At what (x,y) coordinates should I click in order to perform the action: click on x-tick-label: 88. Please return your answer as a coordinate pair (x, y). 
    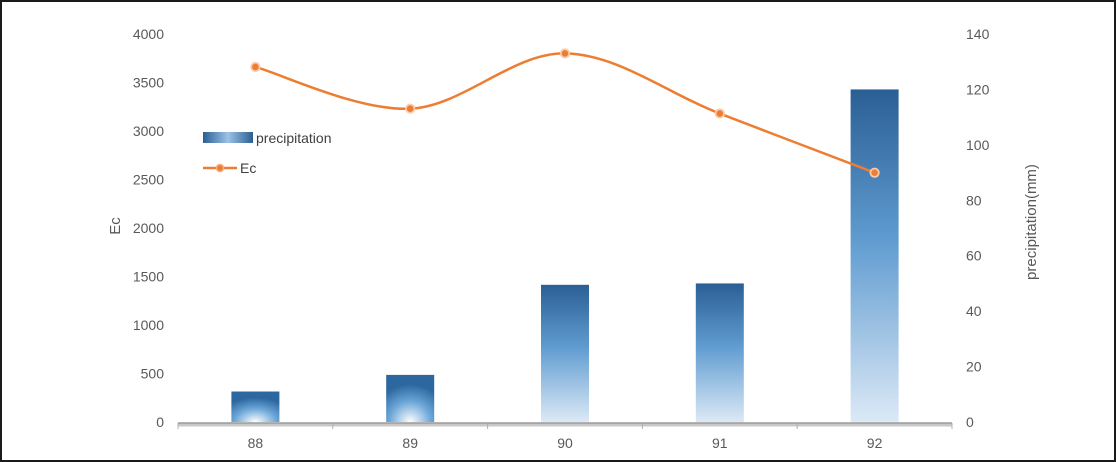
    Looking at the image, I should click on (256, 443).